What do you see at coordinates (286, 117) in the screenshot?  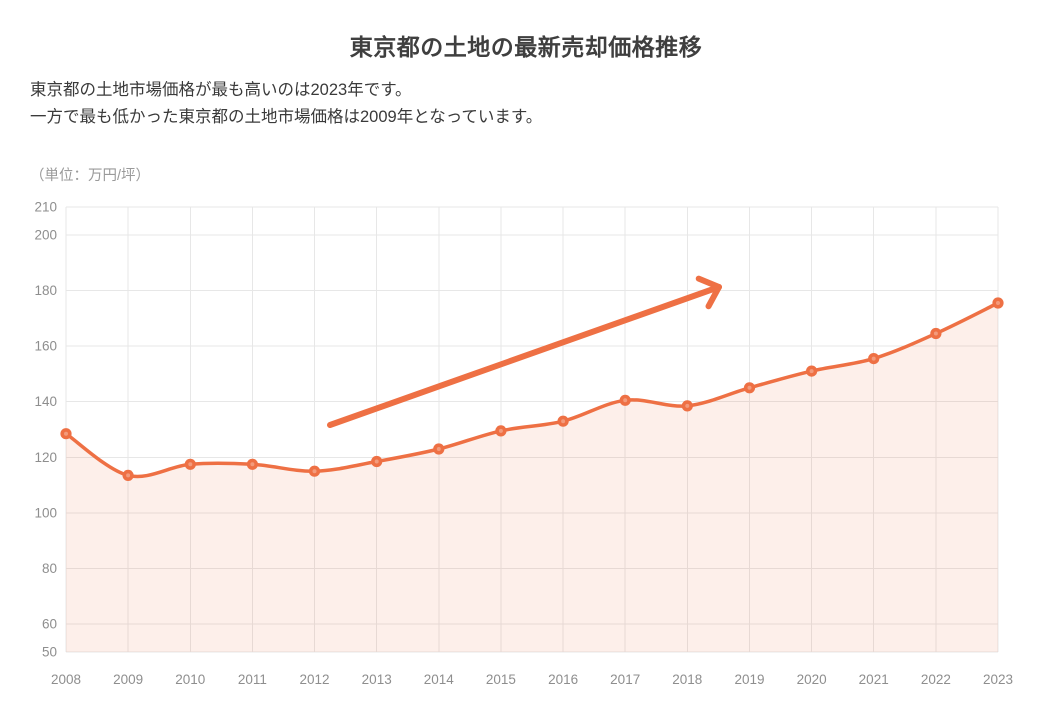 I see `description-line-2: 一方で最も低かった東京都の土地市場価格は2009年となっています。` at bounding box center [286, 117].